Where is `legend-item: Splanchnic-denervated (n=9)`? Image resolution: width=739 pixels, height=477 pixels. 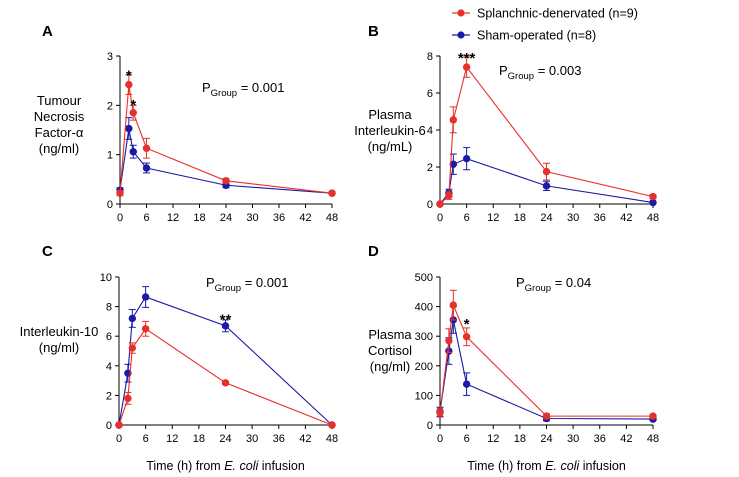 legend-item: Splanchnic-denervated (n=9) is located at coordinates (545, 14).